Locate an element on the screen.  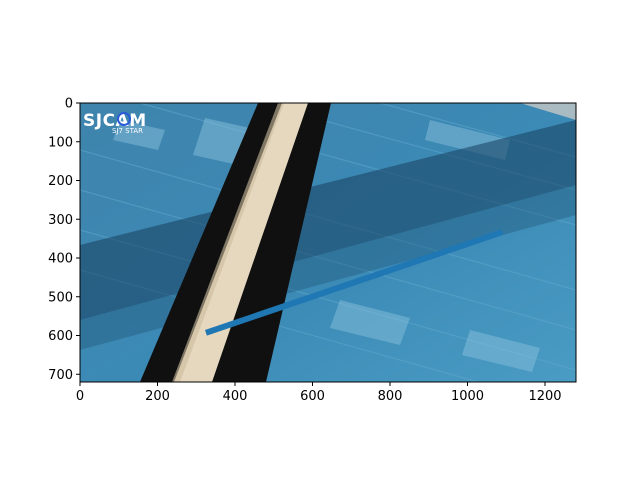
y-tick-label: 200 is located at coordinates (60, 181).